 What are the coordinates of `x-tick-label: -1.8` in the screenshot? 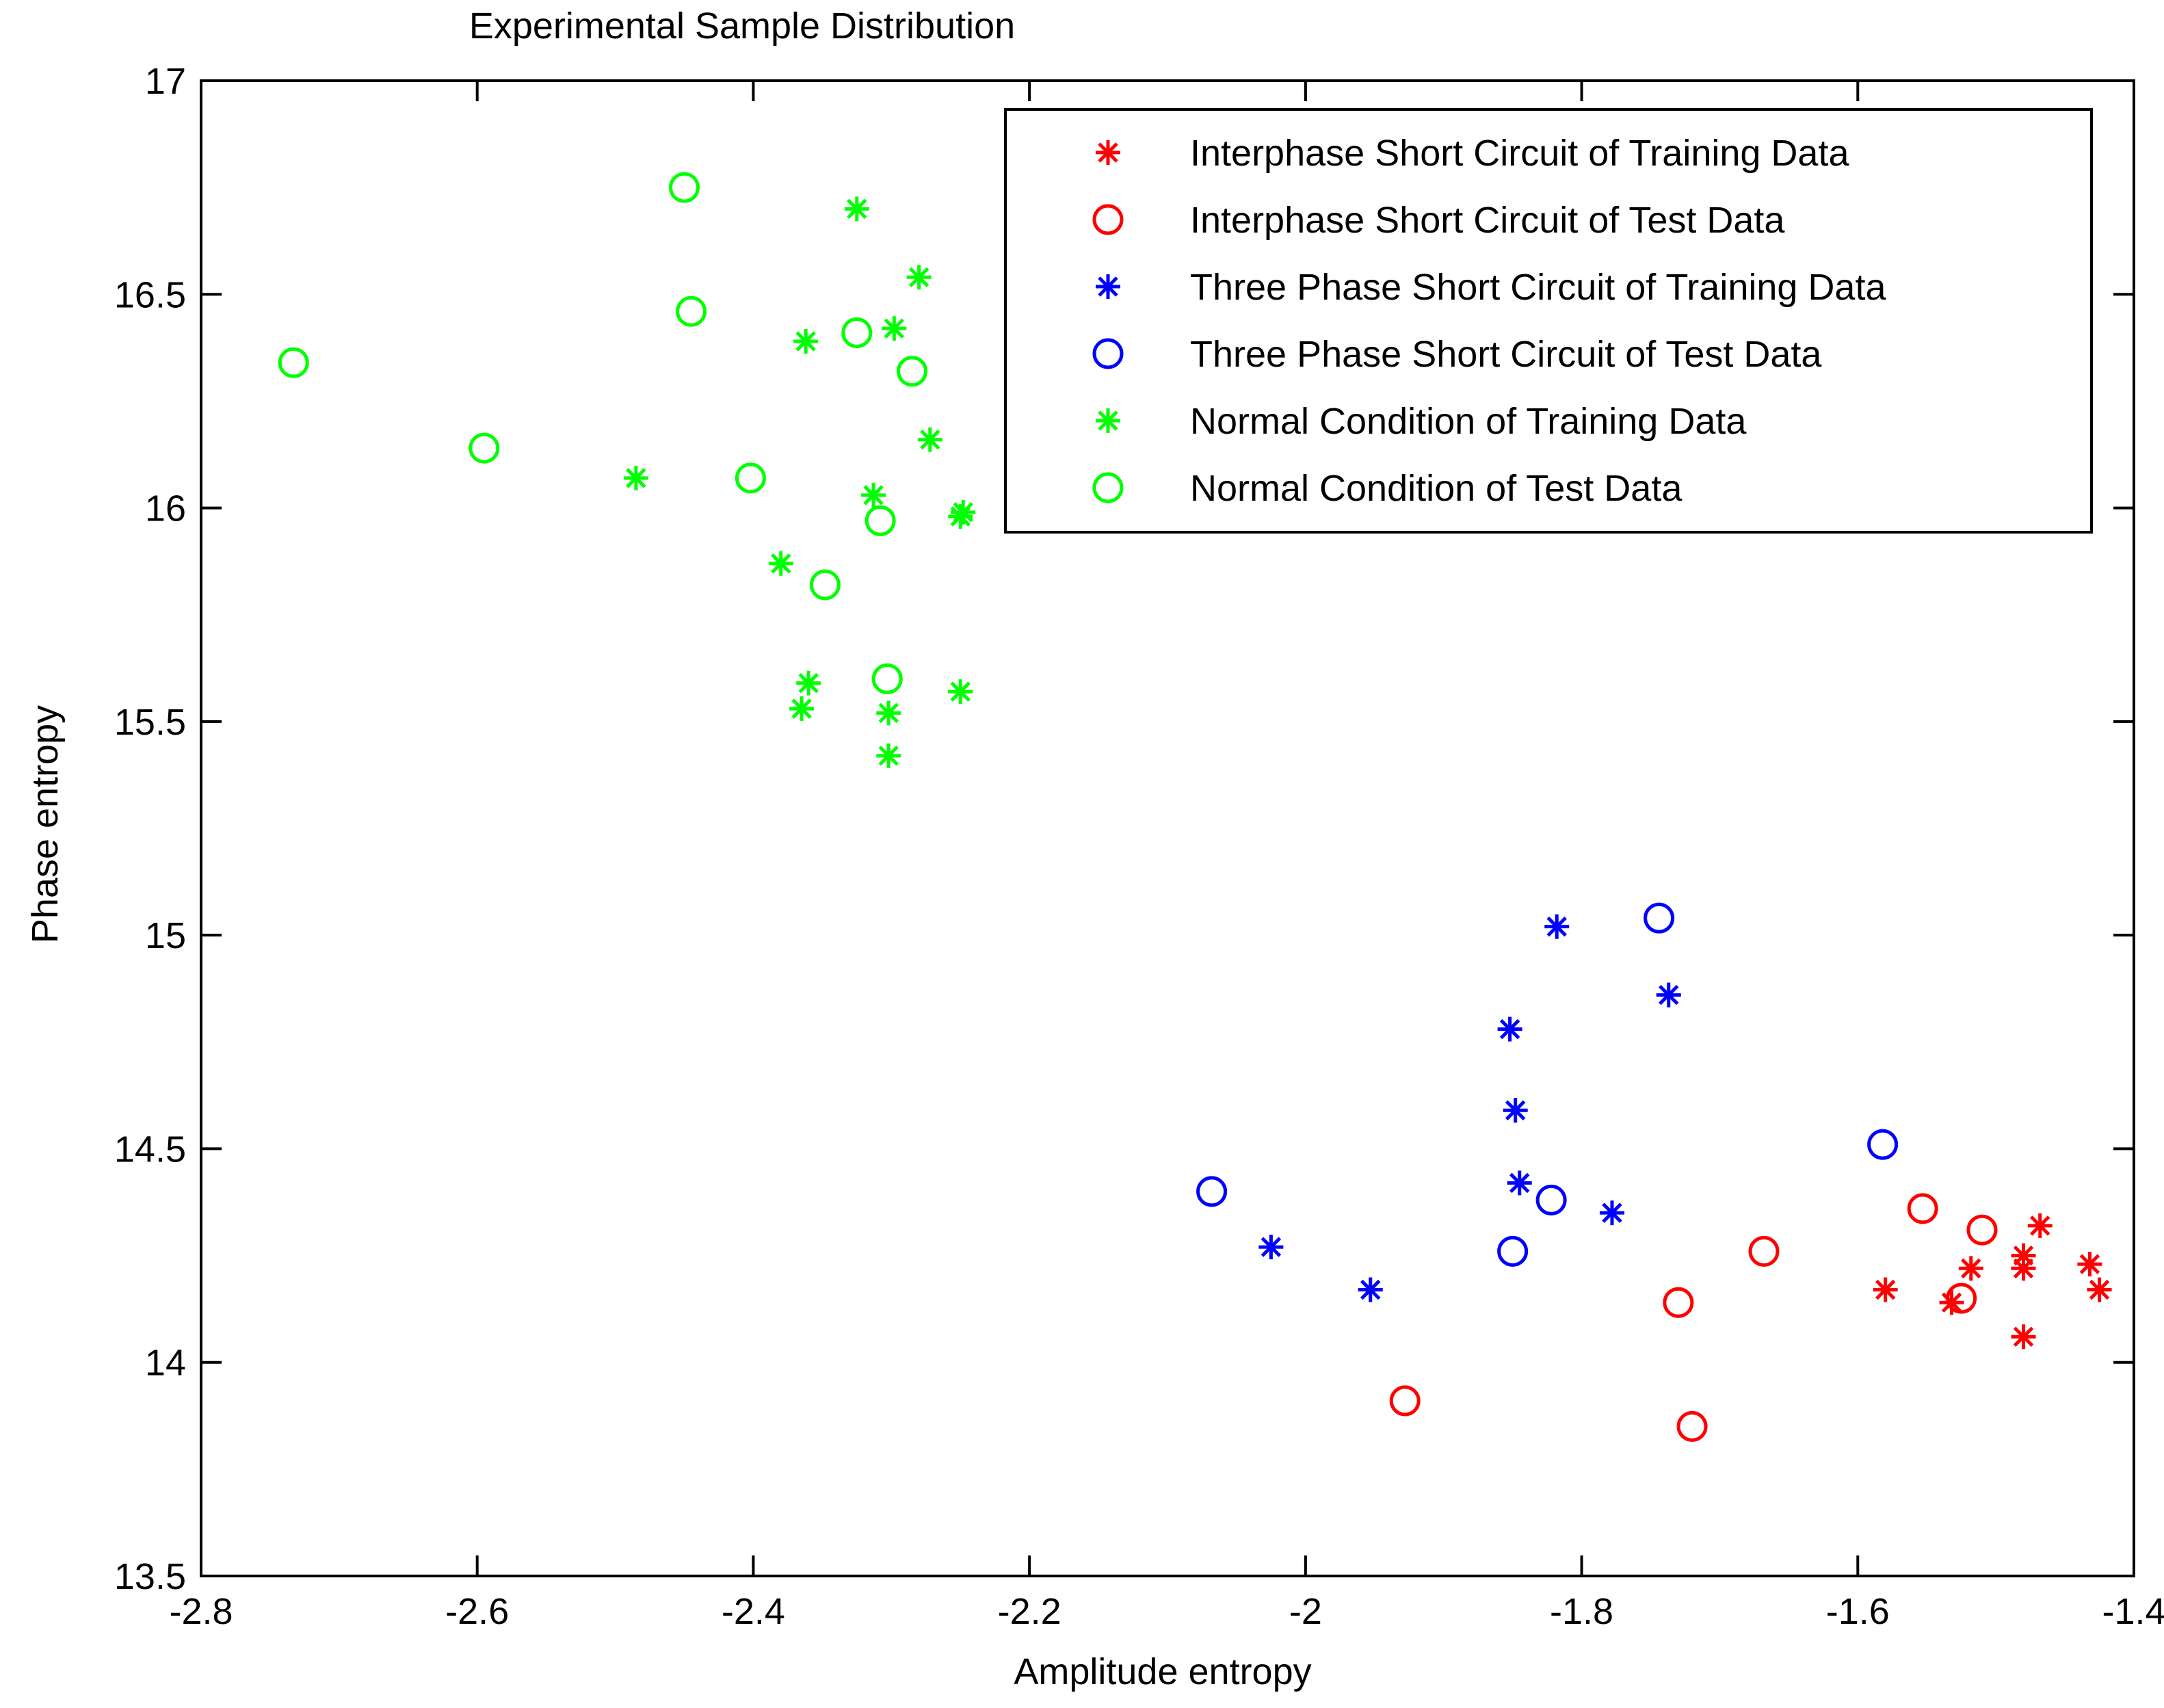 It's located at (1582, 1611).